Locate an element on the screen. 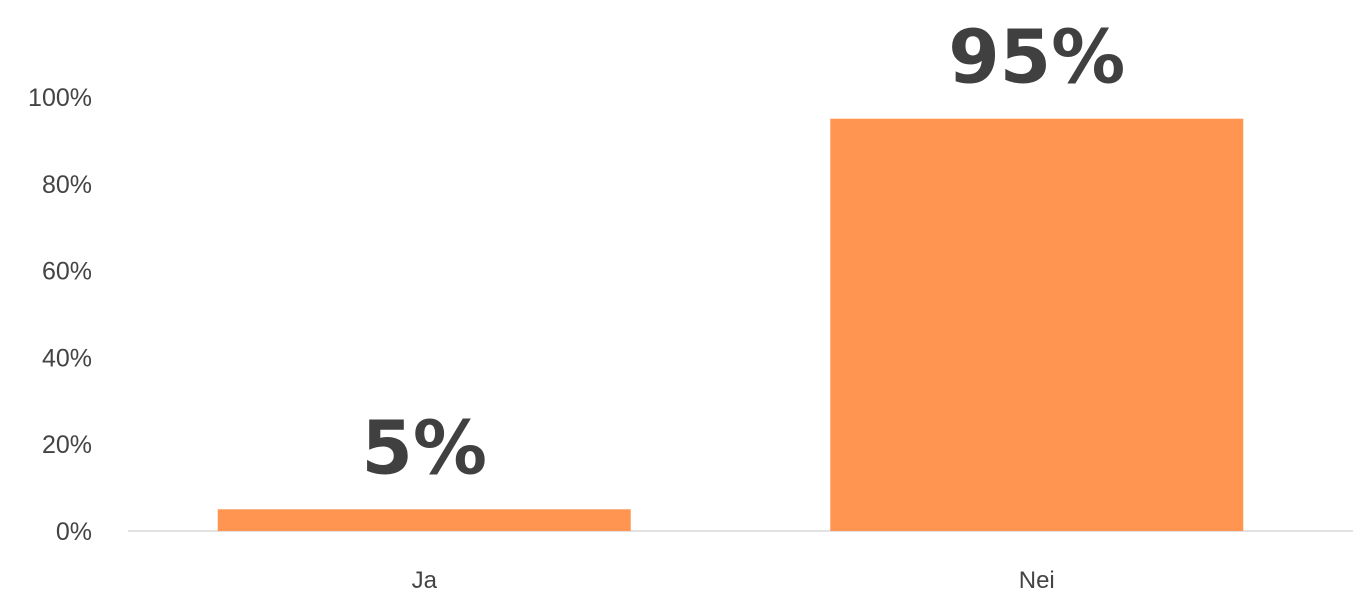  x-axis-category-labels: Ja Nei is located at coordinates (733, 579).